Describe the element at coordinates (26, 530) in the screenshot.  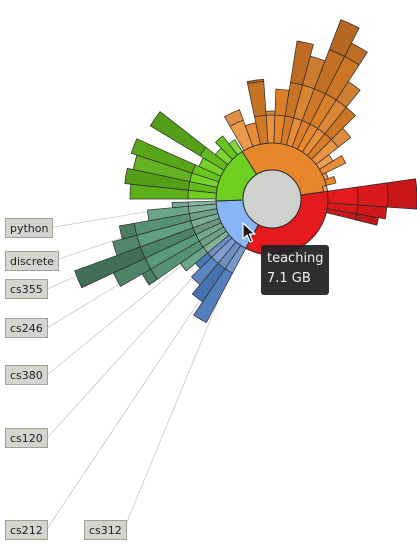
I see `label-cs212: cs212` at that location.